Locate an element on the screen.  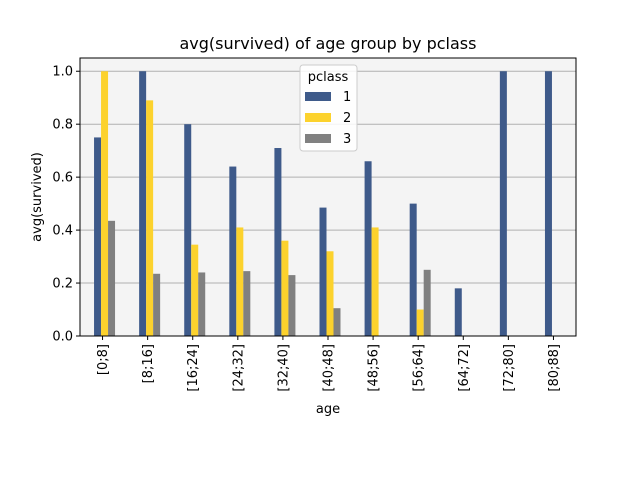
legend: pclass 1 2 3 is located at coordinates (328, 108).